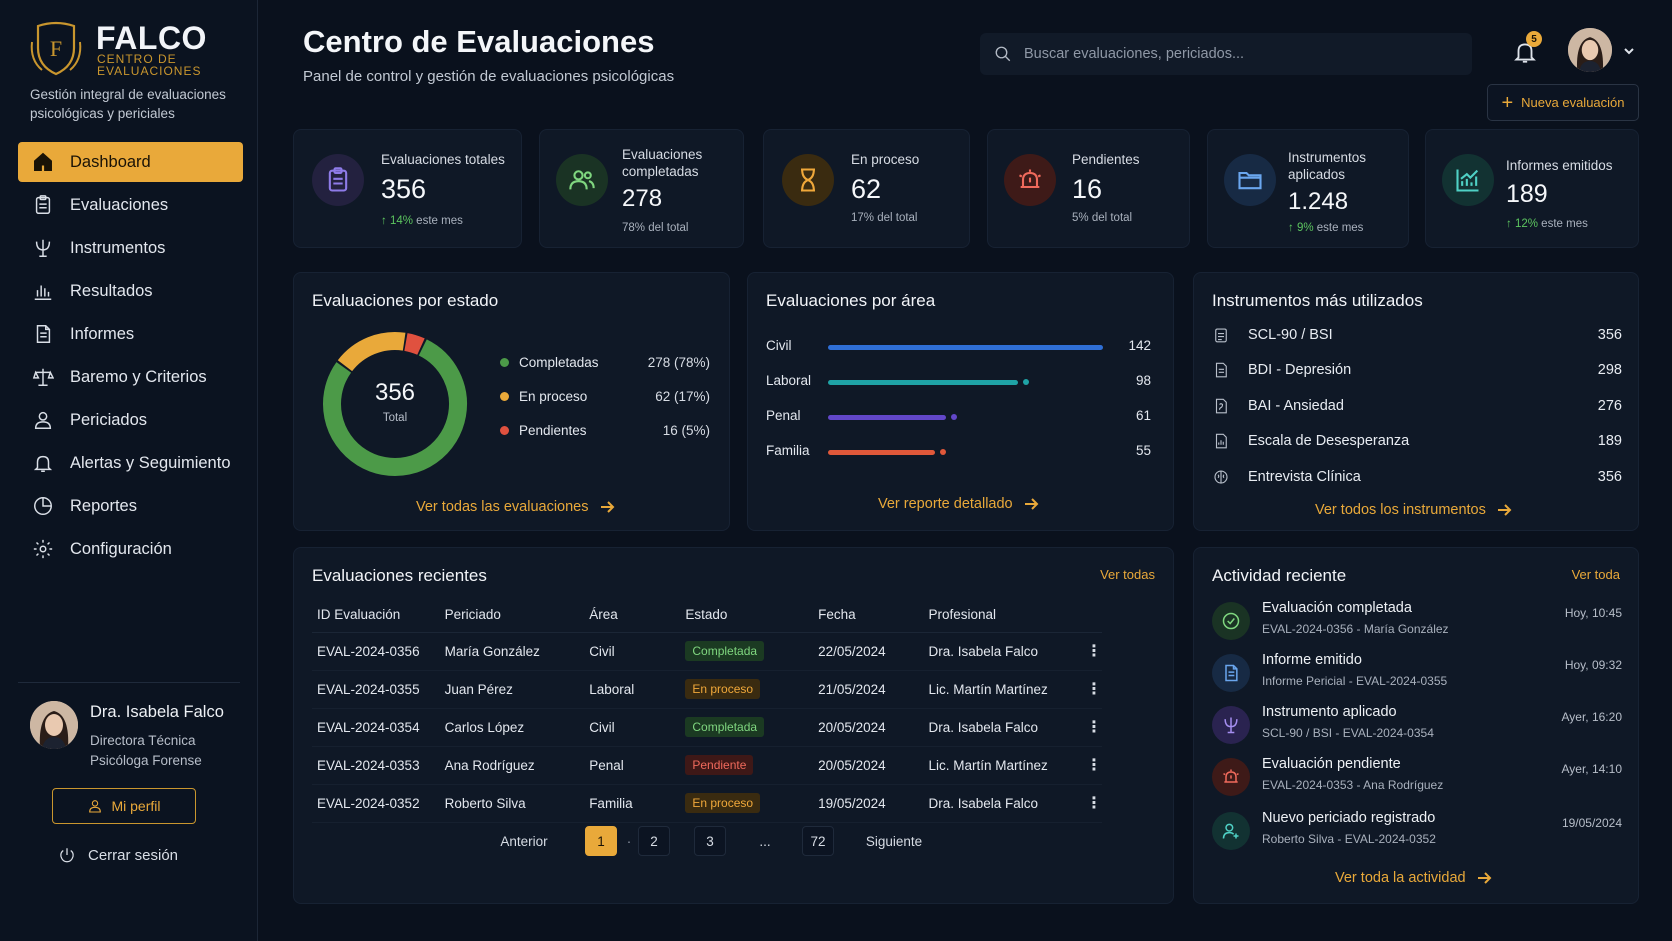 This screenshot has width=1672, height=941. Describe the element at coordinates (1629, 51) in the screenshot. I see `user-menu-chevron` at that location.